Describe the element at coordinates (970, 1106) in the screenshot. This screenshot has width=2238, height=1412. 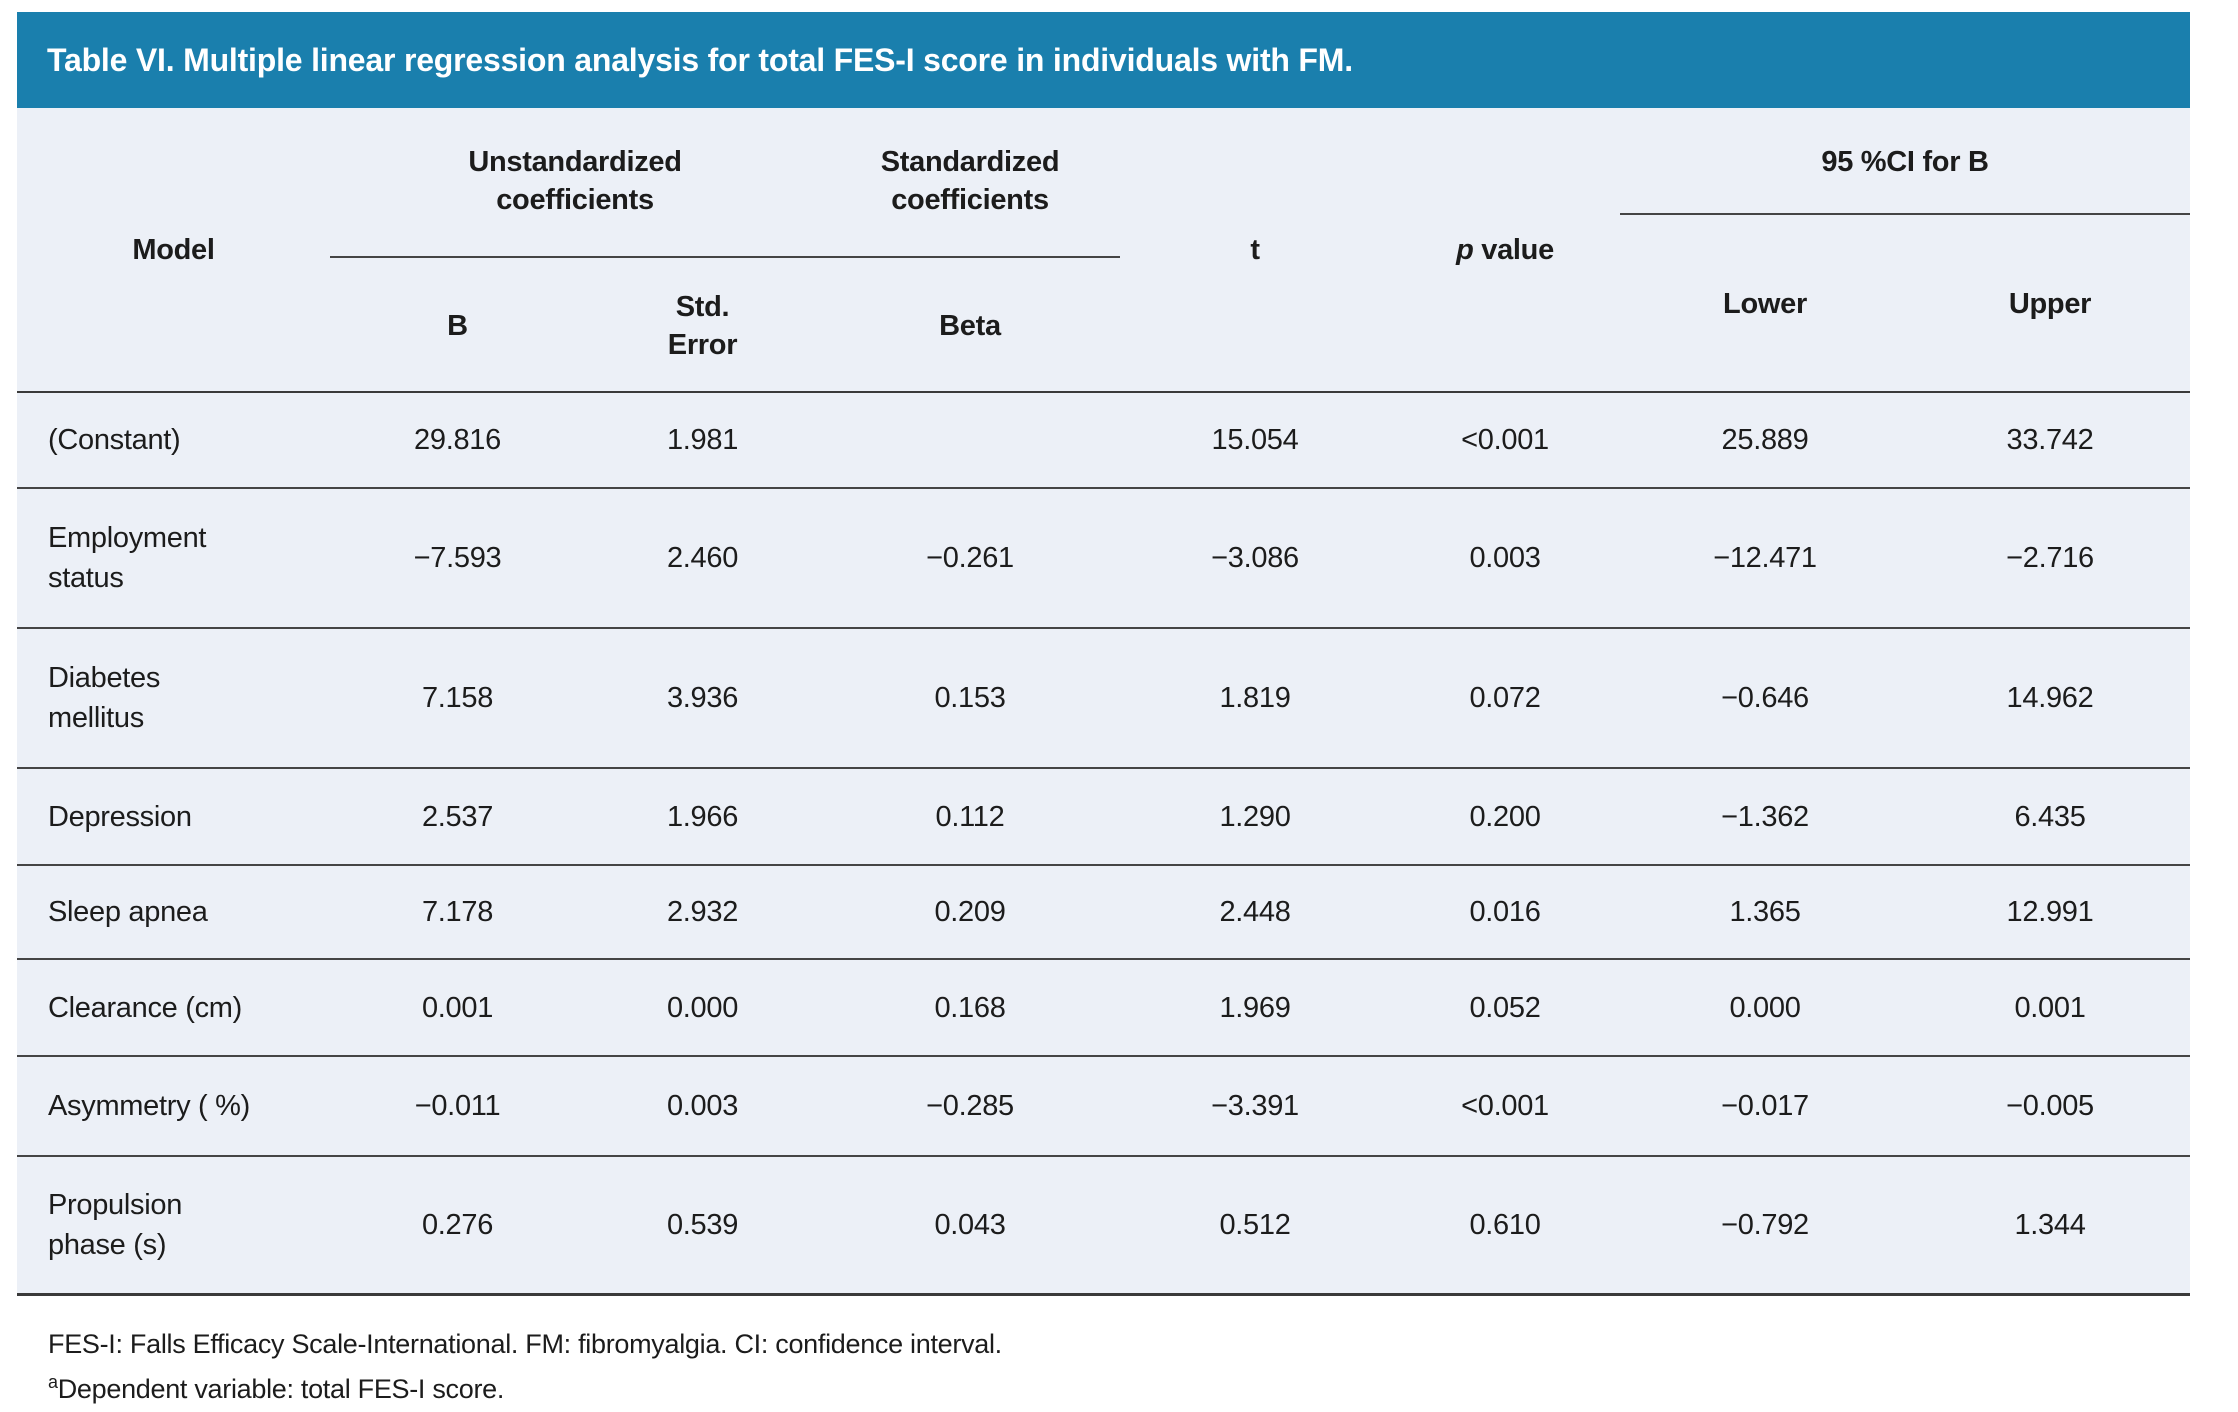
I see `cell-beta: −0.285` at that location.